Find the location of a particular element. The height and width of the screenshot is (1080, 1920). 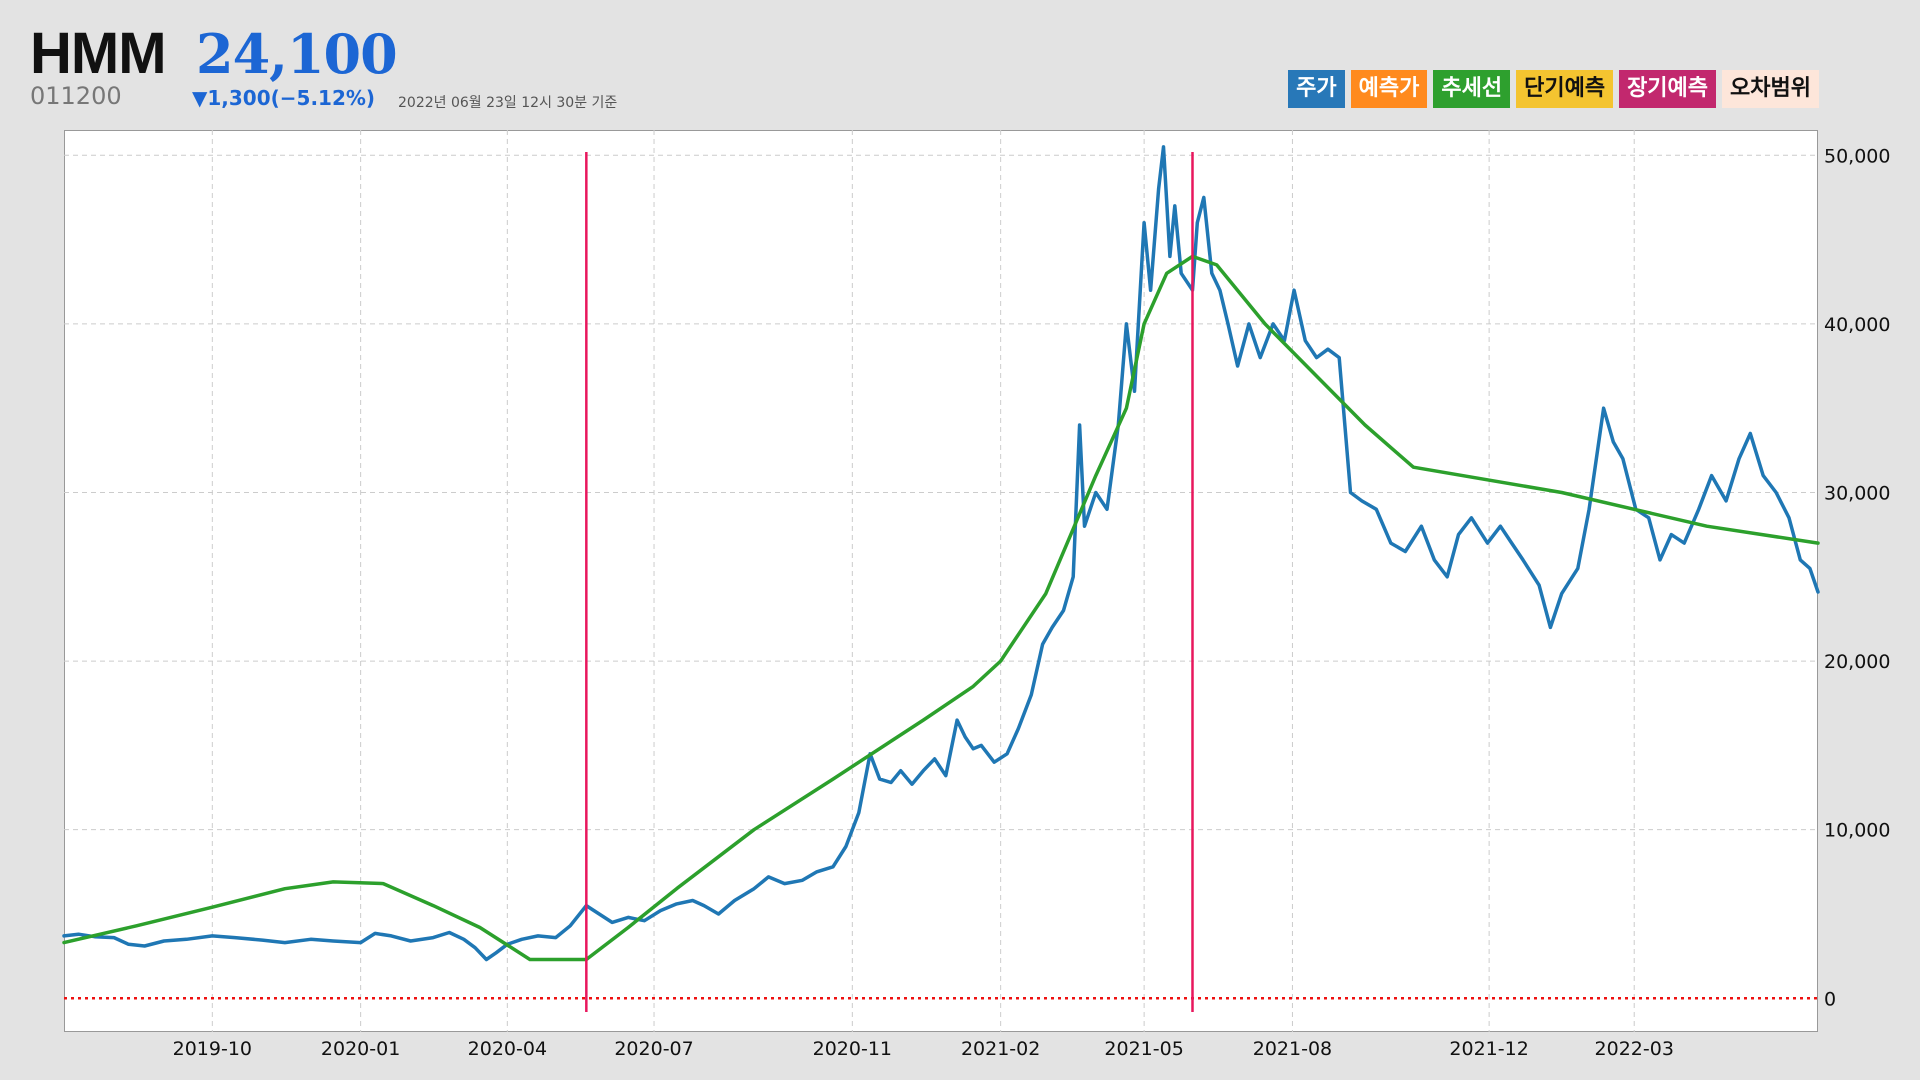

y-tick-label: 50,000 is located at coordinates (1857, 156).